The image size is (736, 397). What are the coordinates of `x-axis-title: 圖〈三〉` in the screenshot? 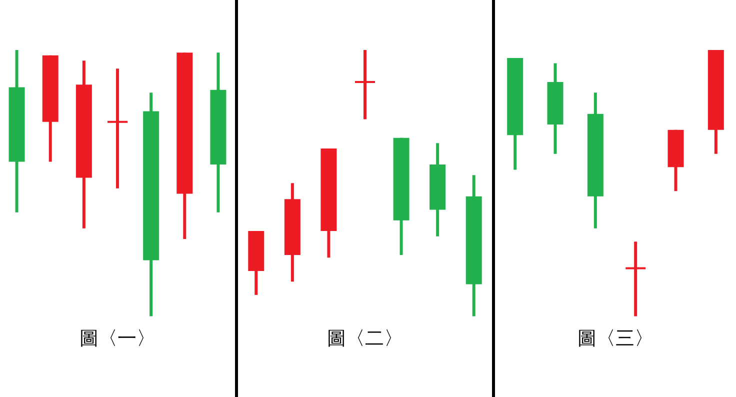 It's located at (616, 339).